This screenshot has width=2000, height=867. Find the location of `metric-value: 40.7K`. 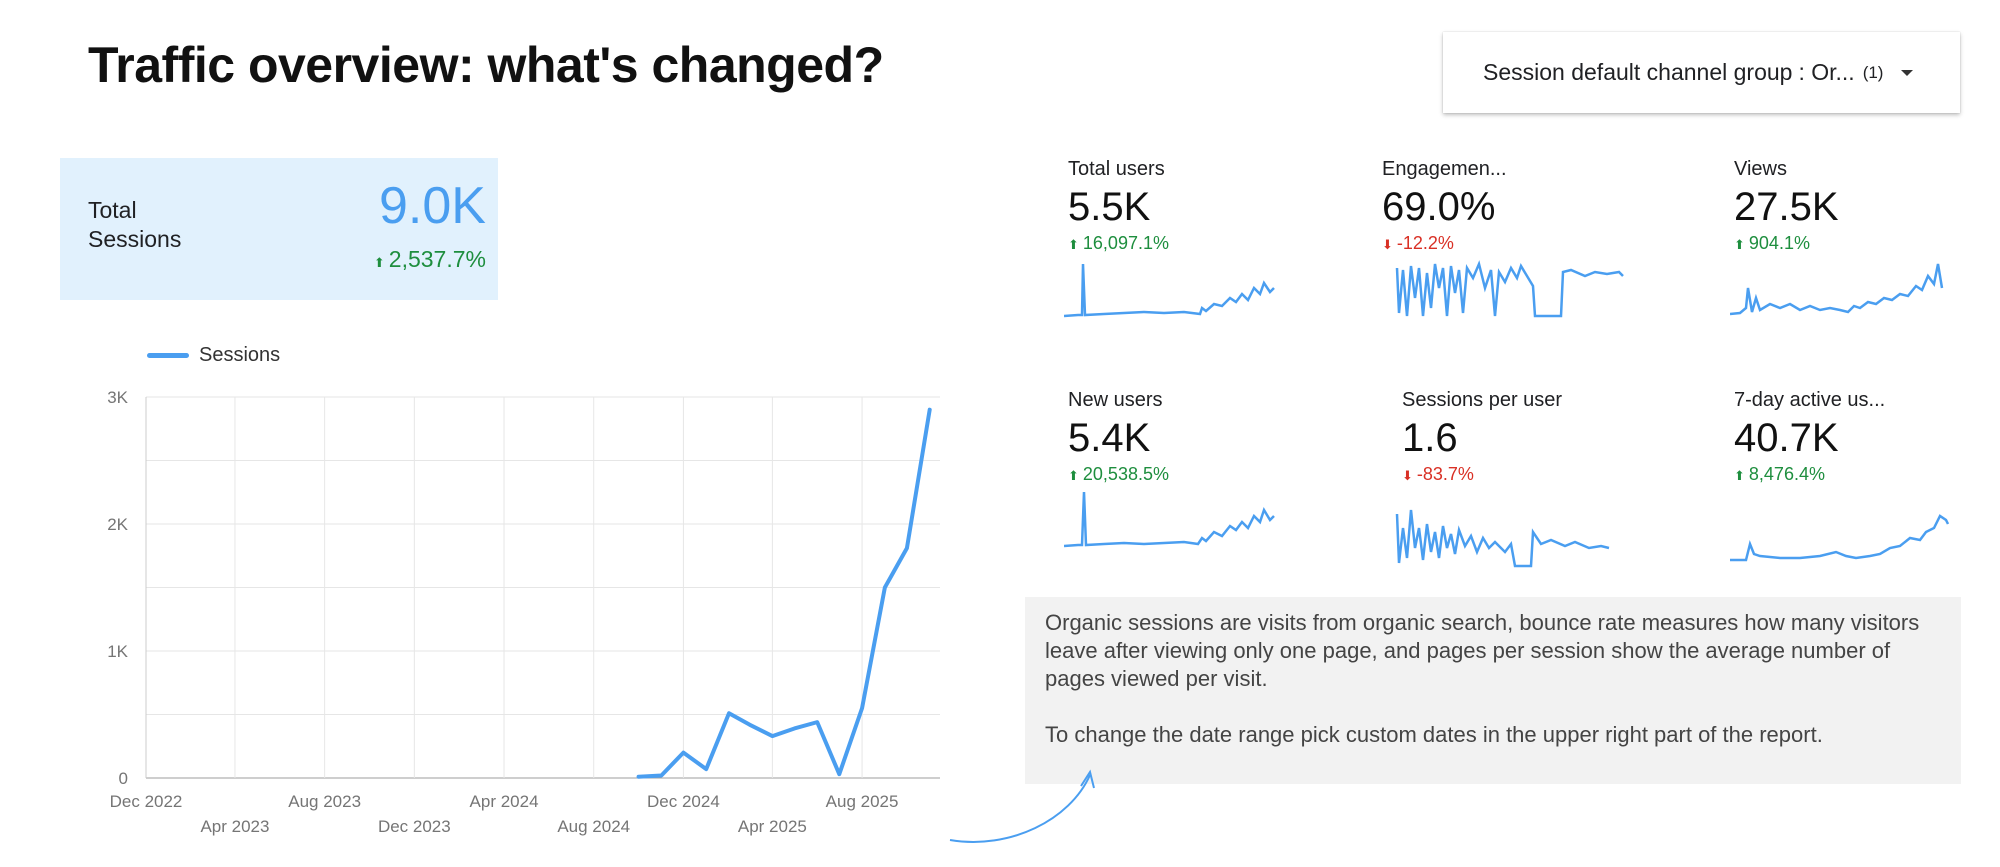

metric-value: 40.7K is located at coordinates (1786, 438).